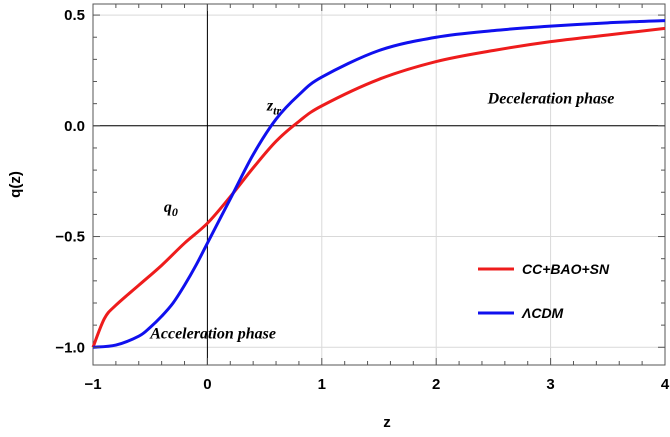 The width and height of the screenshot is (670, 437). I want to click on legend-label-0: CC+BAO+SN, so click(566, 269).